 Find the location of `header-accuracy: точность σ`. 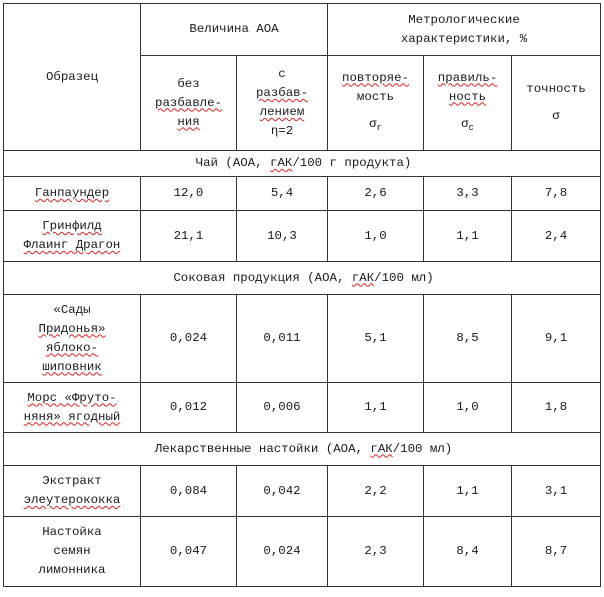

header-accuracy: точность σ is located at coordinates (556, 103).